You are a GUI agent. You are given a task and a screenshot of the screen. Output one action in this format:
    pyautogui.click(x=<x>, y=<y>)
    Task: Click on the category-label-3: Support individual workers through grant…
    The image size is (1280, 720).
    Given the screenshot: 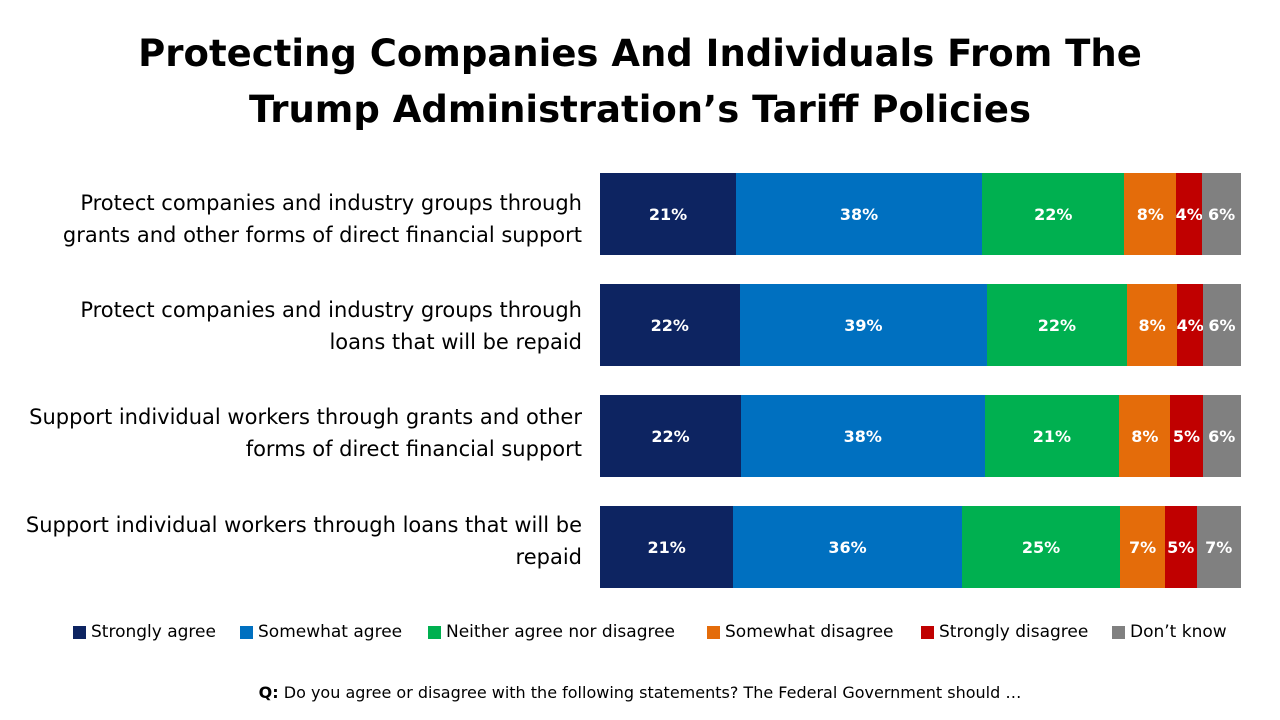 What is the action you would take?
    pyautogui.click(x=291, y=433)
    